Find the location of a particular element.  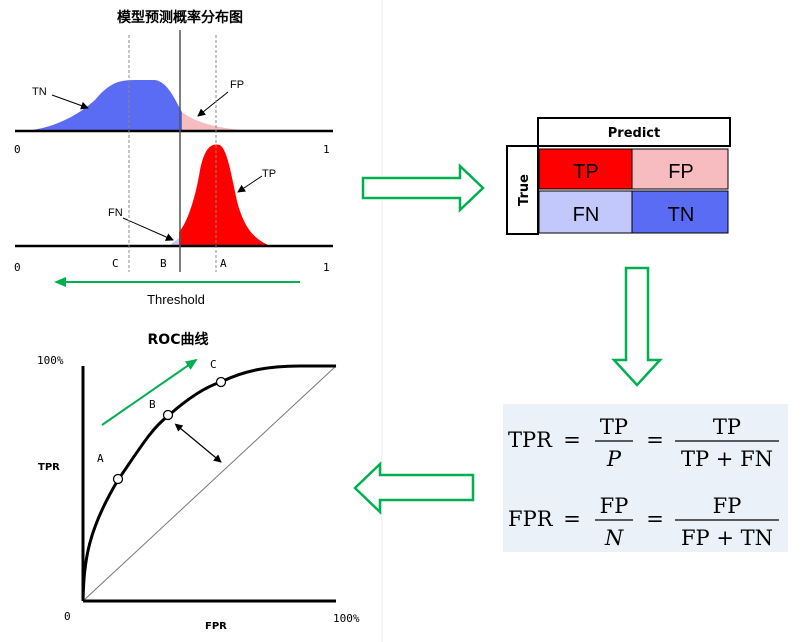

arrow-right-icon is located at coordinates (423, 188).